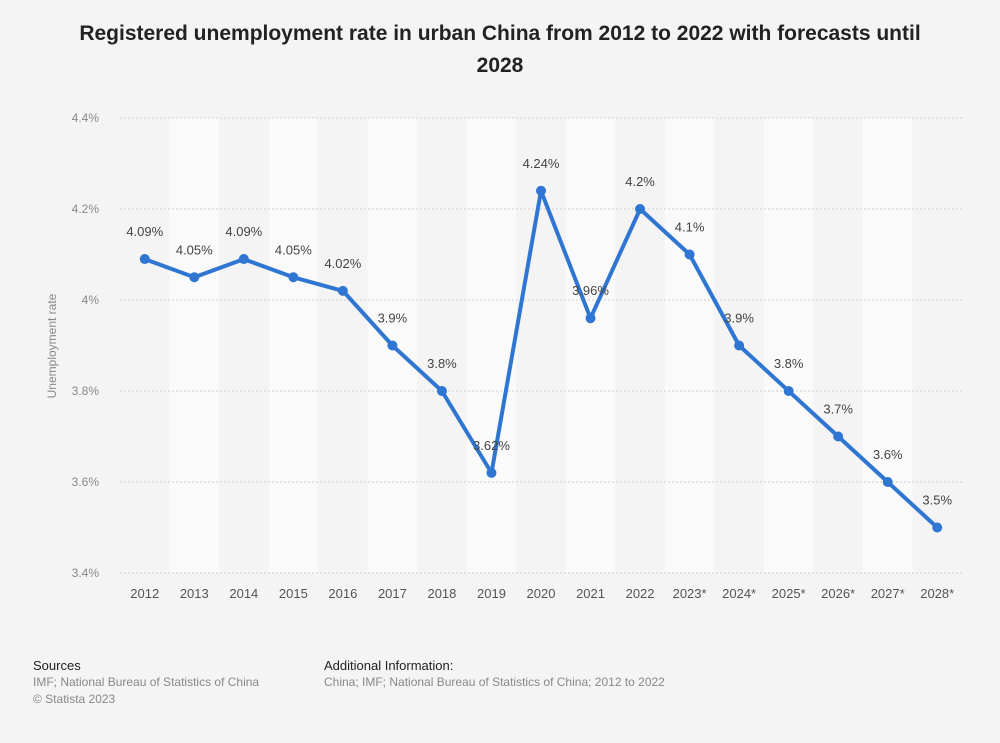 This screenshot has width=1000, height=743. Describe the element at coordinates (342, 263) in the screenshot. I see `data-label: 4.02%` at that location.